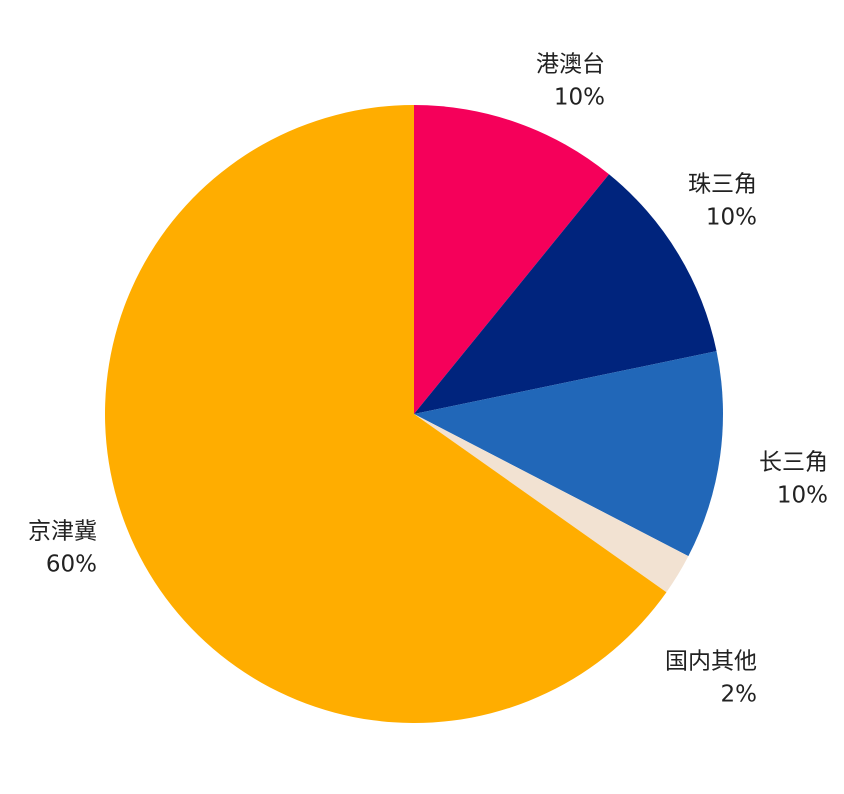  What do you see at coordinates (793, 463) in the screenshot?
I see `slice-label: 长三角` at bounding box center [793, 463].